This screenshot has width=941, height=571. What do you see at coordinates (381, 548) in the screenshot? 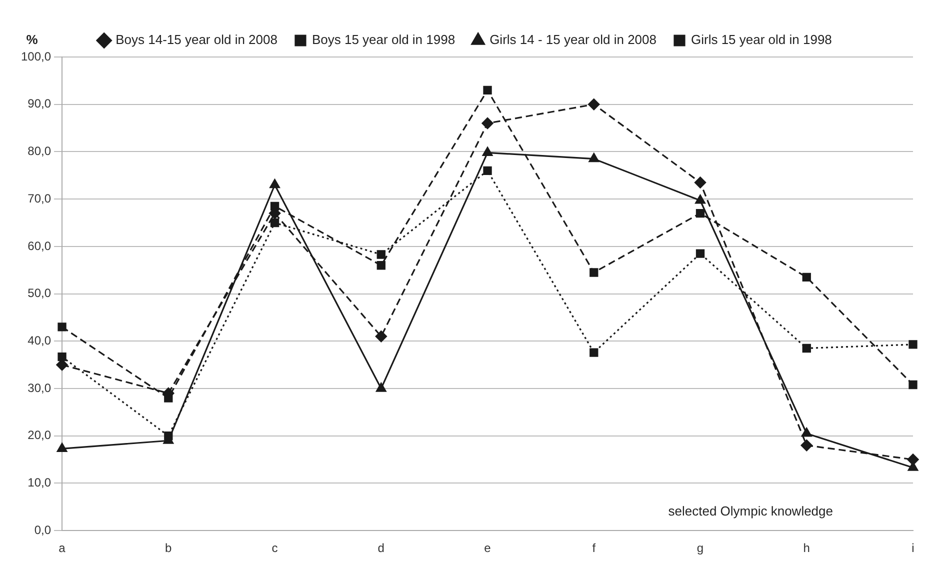
I see `x-tick-label: d` at bounding box center [381, 548].